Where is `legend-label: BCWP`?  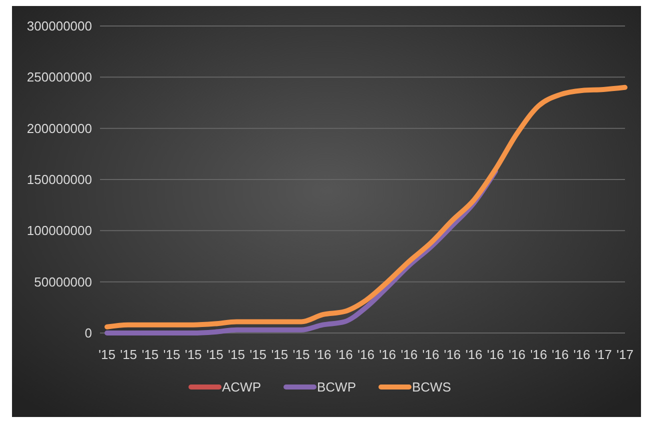
legend-label: BCWP is located at coordinates (336, 387).